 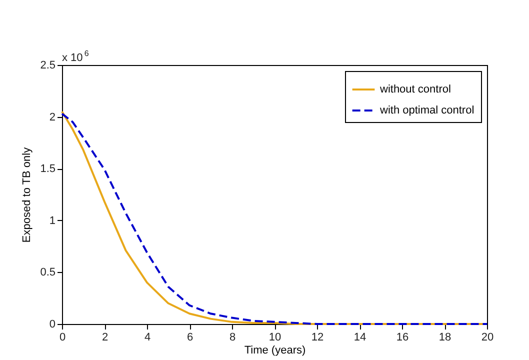 What do you see at coordinates (52, 220) in the screenshot?
I see `y-tick-label: 1` at bounding box center [52, 220].